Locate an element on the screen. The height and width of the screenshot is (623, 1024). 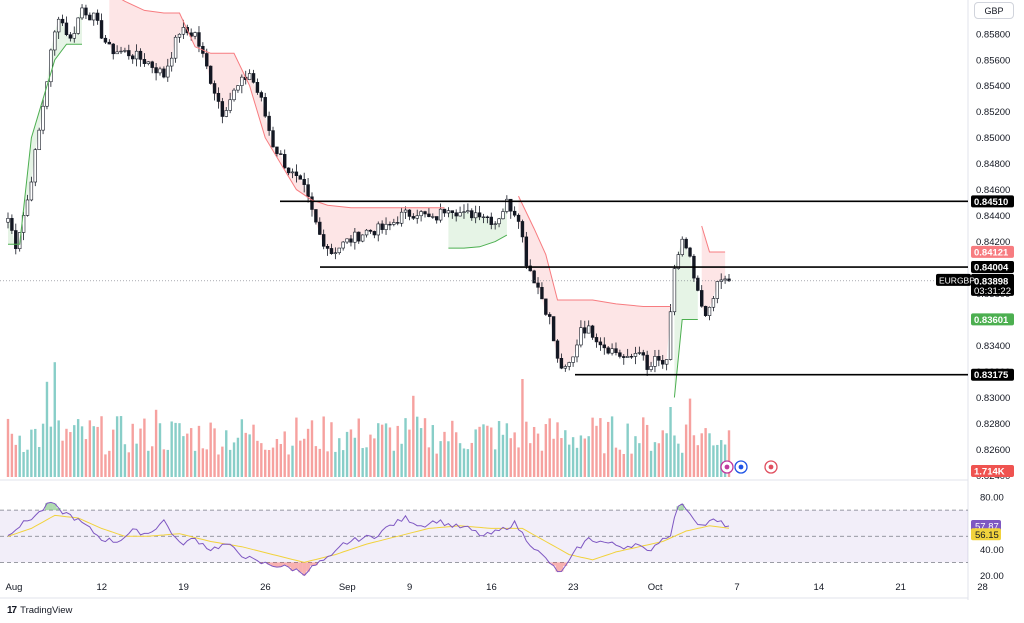
price-label-text: 0.84510 is located at coordinates (991, 202).